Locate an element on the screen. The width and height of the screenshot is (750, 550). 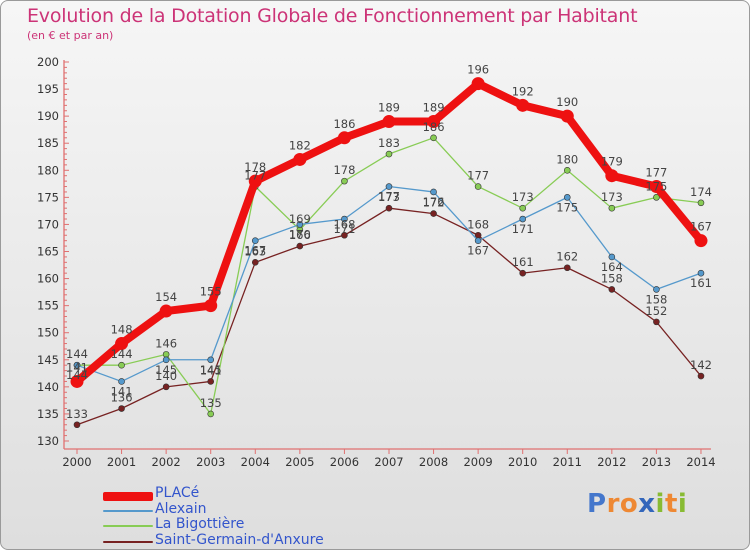
x-tick-label: 2000 is located at coordinates (76, 462).